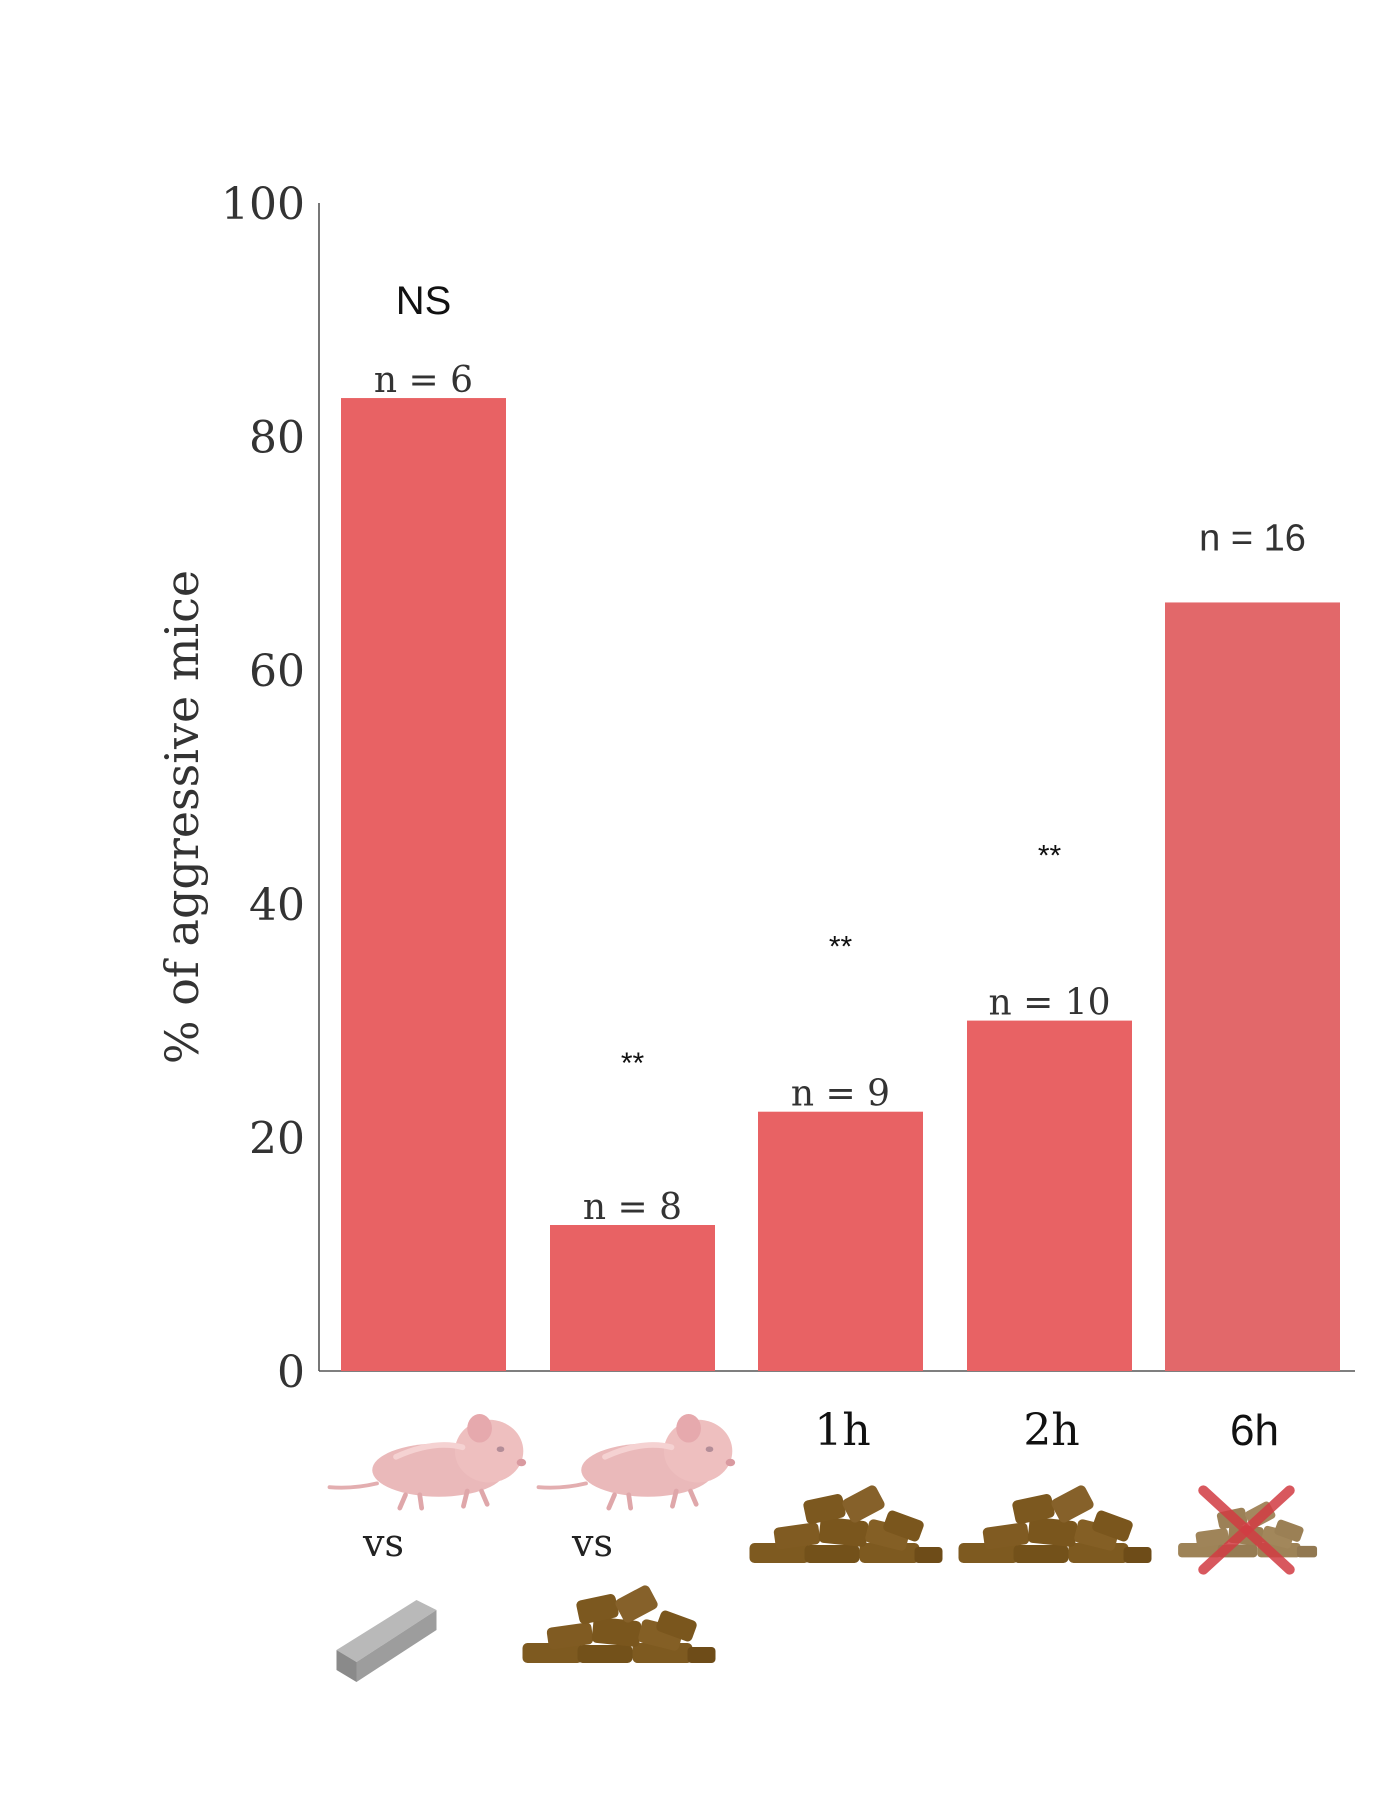 The width and height of the screenshot is (1373, 1795). Describe the element at coordinates (182, 817) in the screenshot. I see `y-axis-label: % of aggressive mice` at that location.